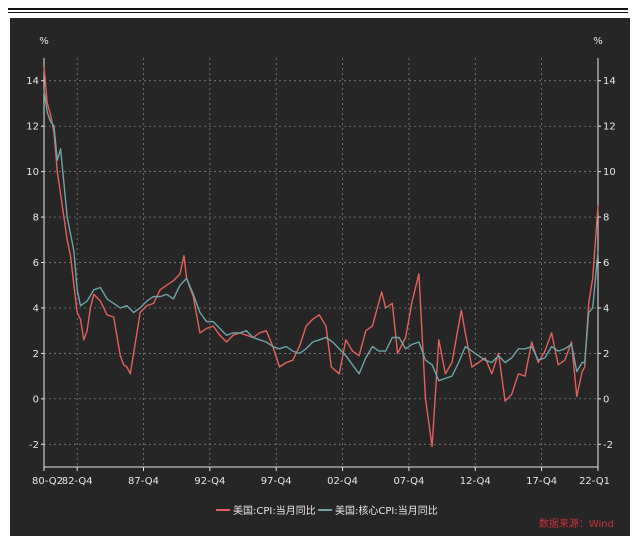  I want to click on top-border-rule, so click(318, 9).